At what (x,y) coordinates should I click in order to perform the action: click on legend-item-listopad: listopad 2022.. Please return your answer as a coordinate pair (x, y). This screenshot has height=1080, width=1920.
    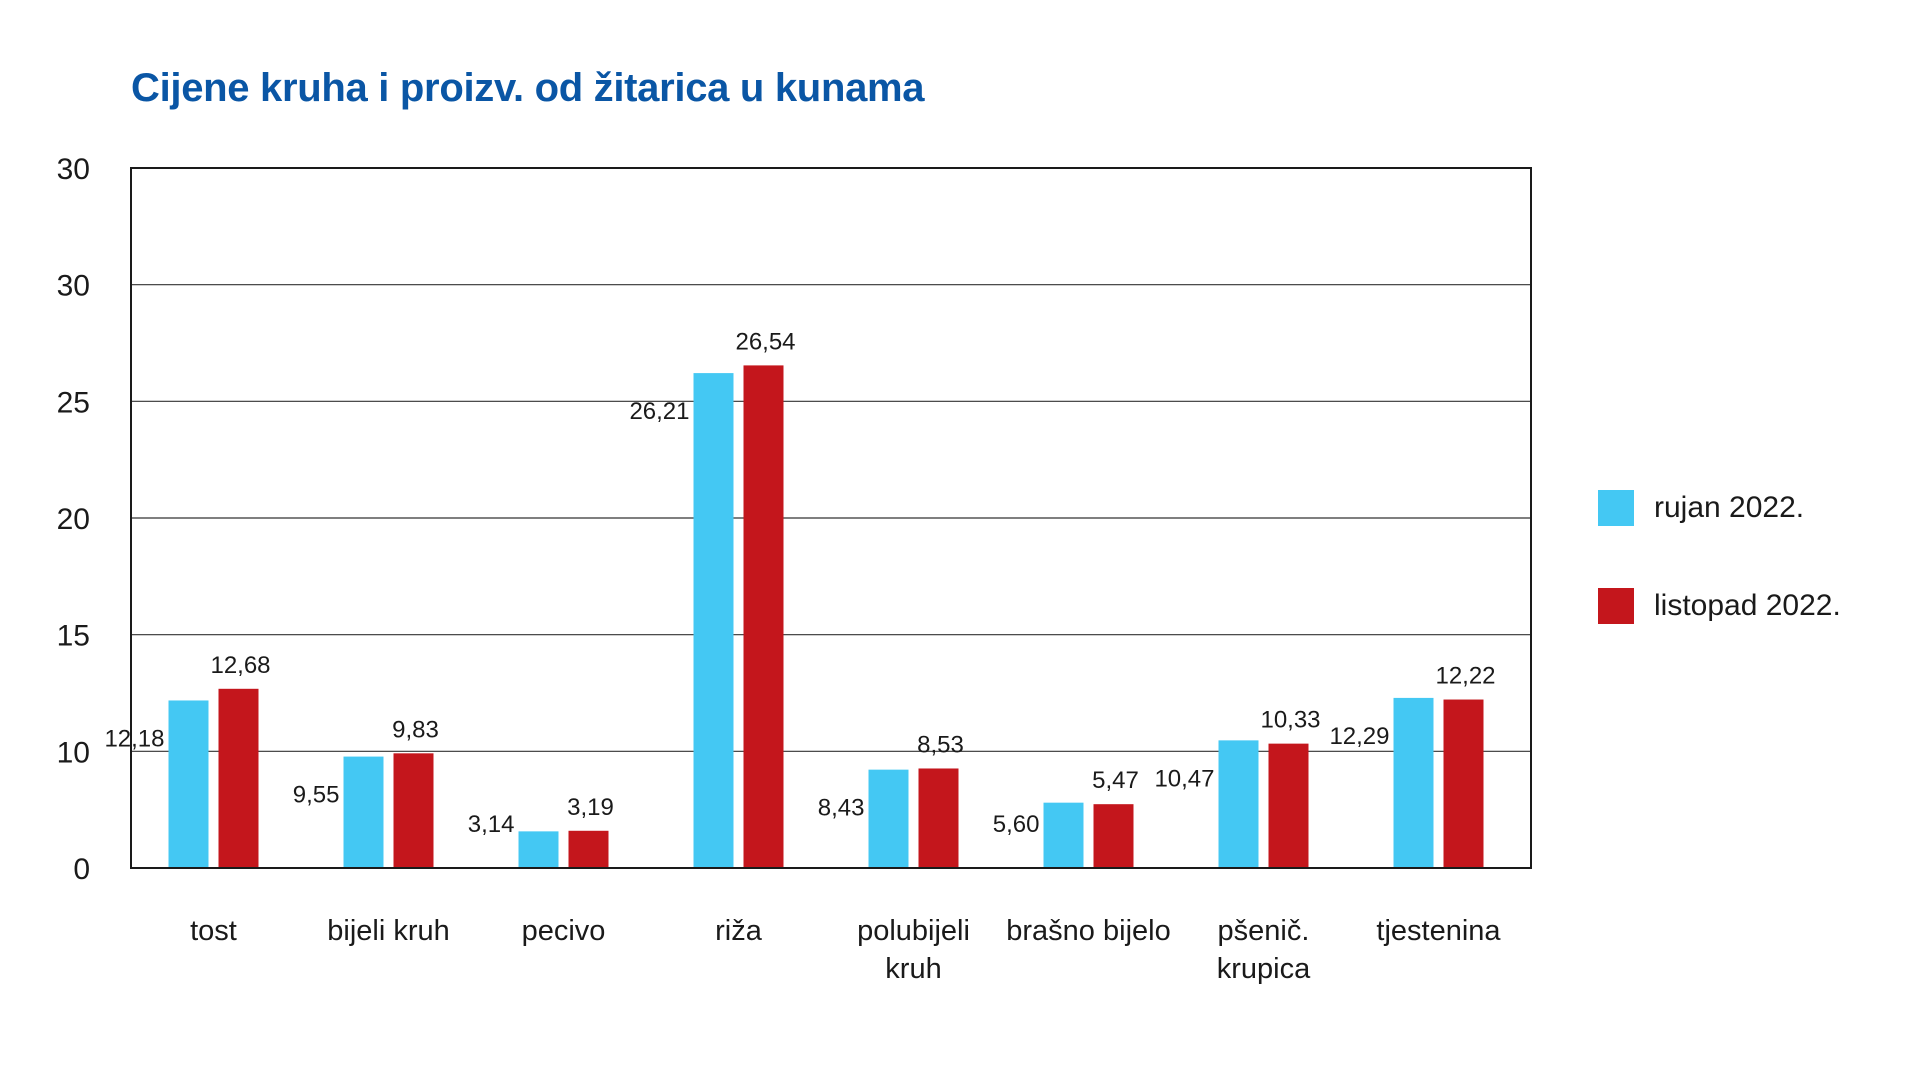
    Looking at the image, I should click on (1719, 606).